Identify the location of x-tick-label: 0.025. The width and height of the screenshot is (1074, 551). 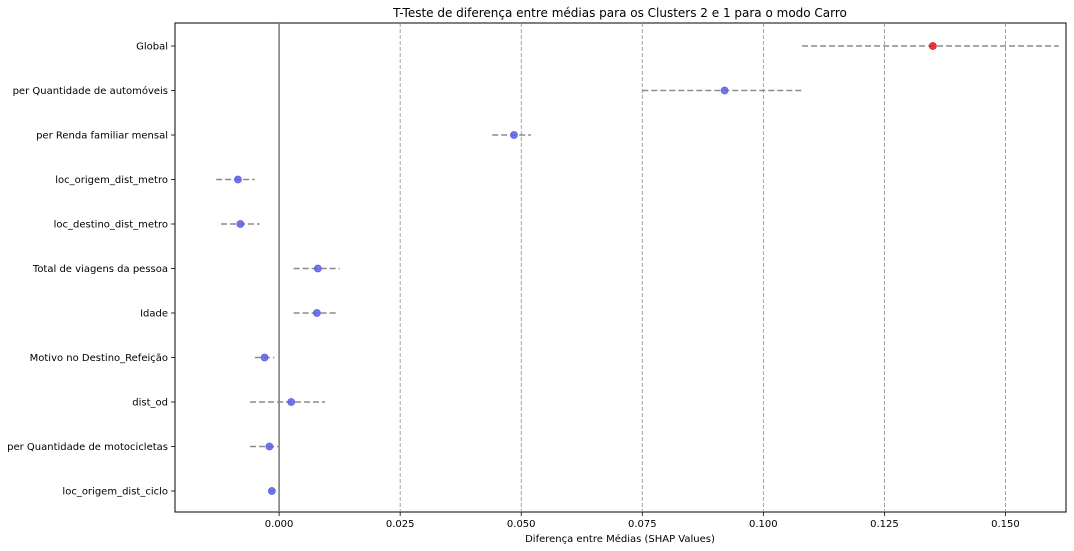
(400, 524).